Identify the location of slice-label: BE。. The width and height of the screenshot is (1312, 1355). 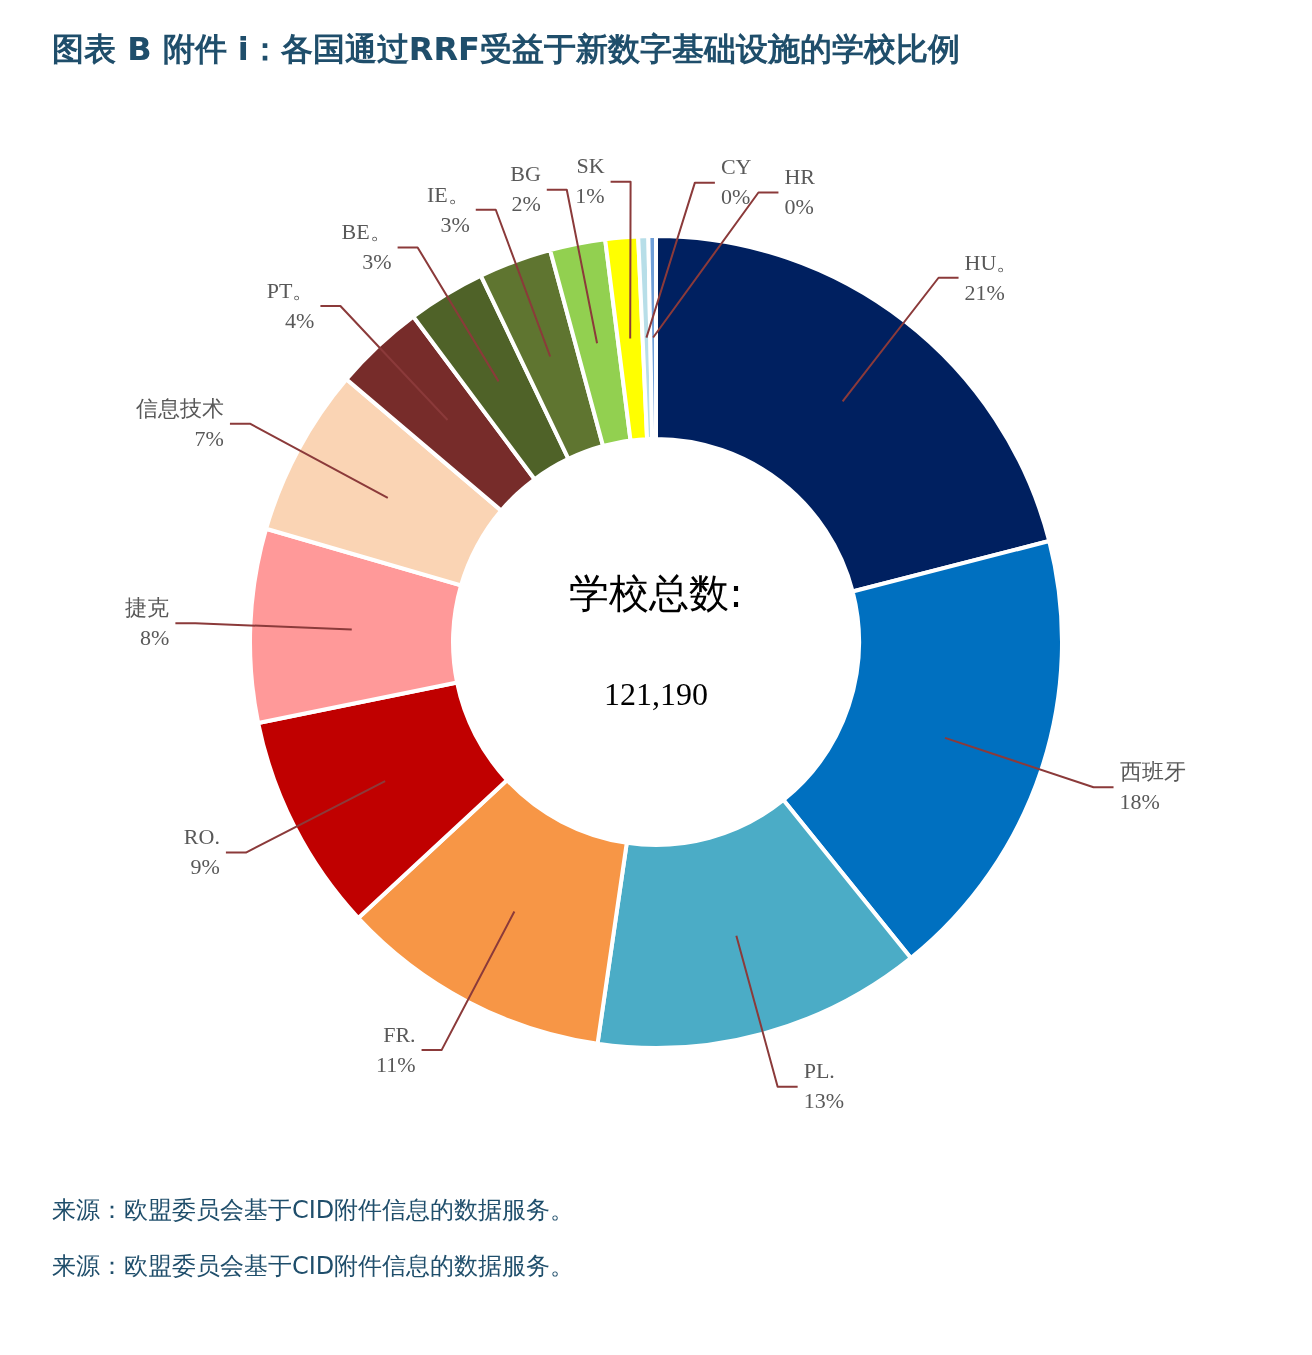
(366, 232).